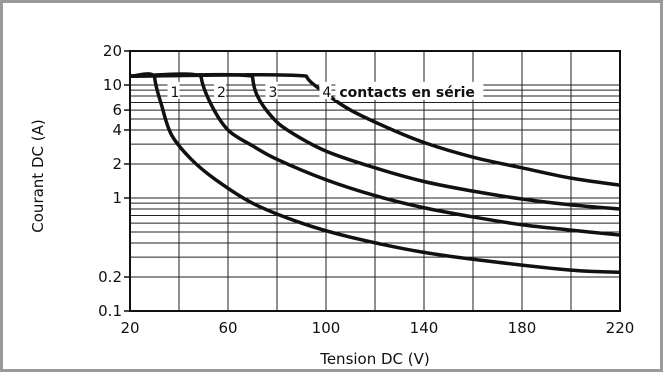  What do you see at coordinates (326, 93) in the screenshot?
I see `curve-label-4: 4` at bounding box center [326, 93].